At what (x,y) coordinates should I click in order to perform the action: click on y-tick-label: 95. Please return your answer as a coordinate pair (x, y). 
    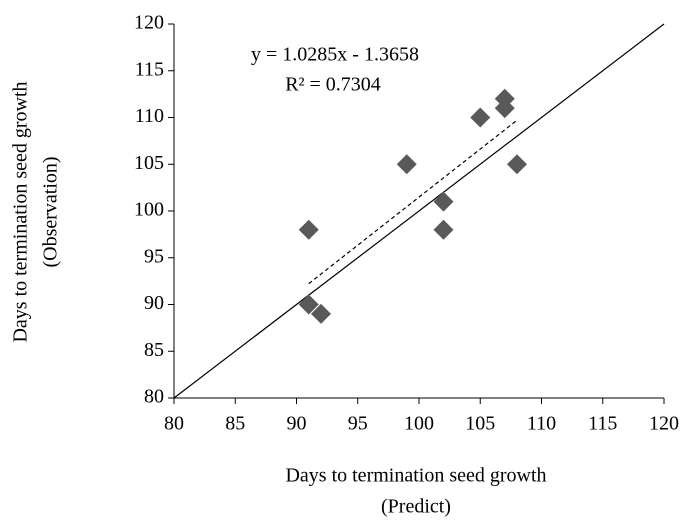
    Looking at the image, I should click on (154, 256).